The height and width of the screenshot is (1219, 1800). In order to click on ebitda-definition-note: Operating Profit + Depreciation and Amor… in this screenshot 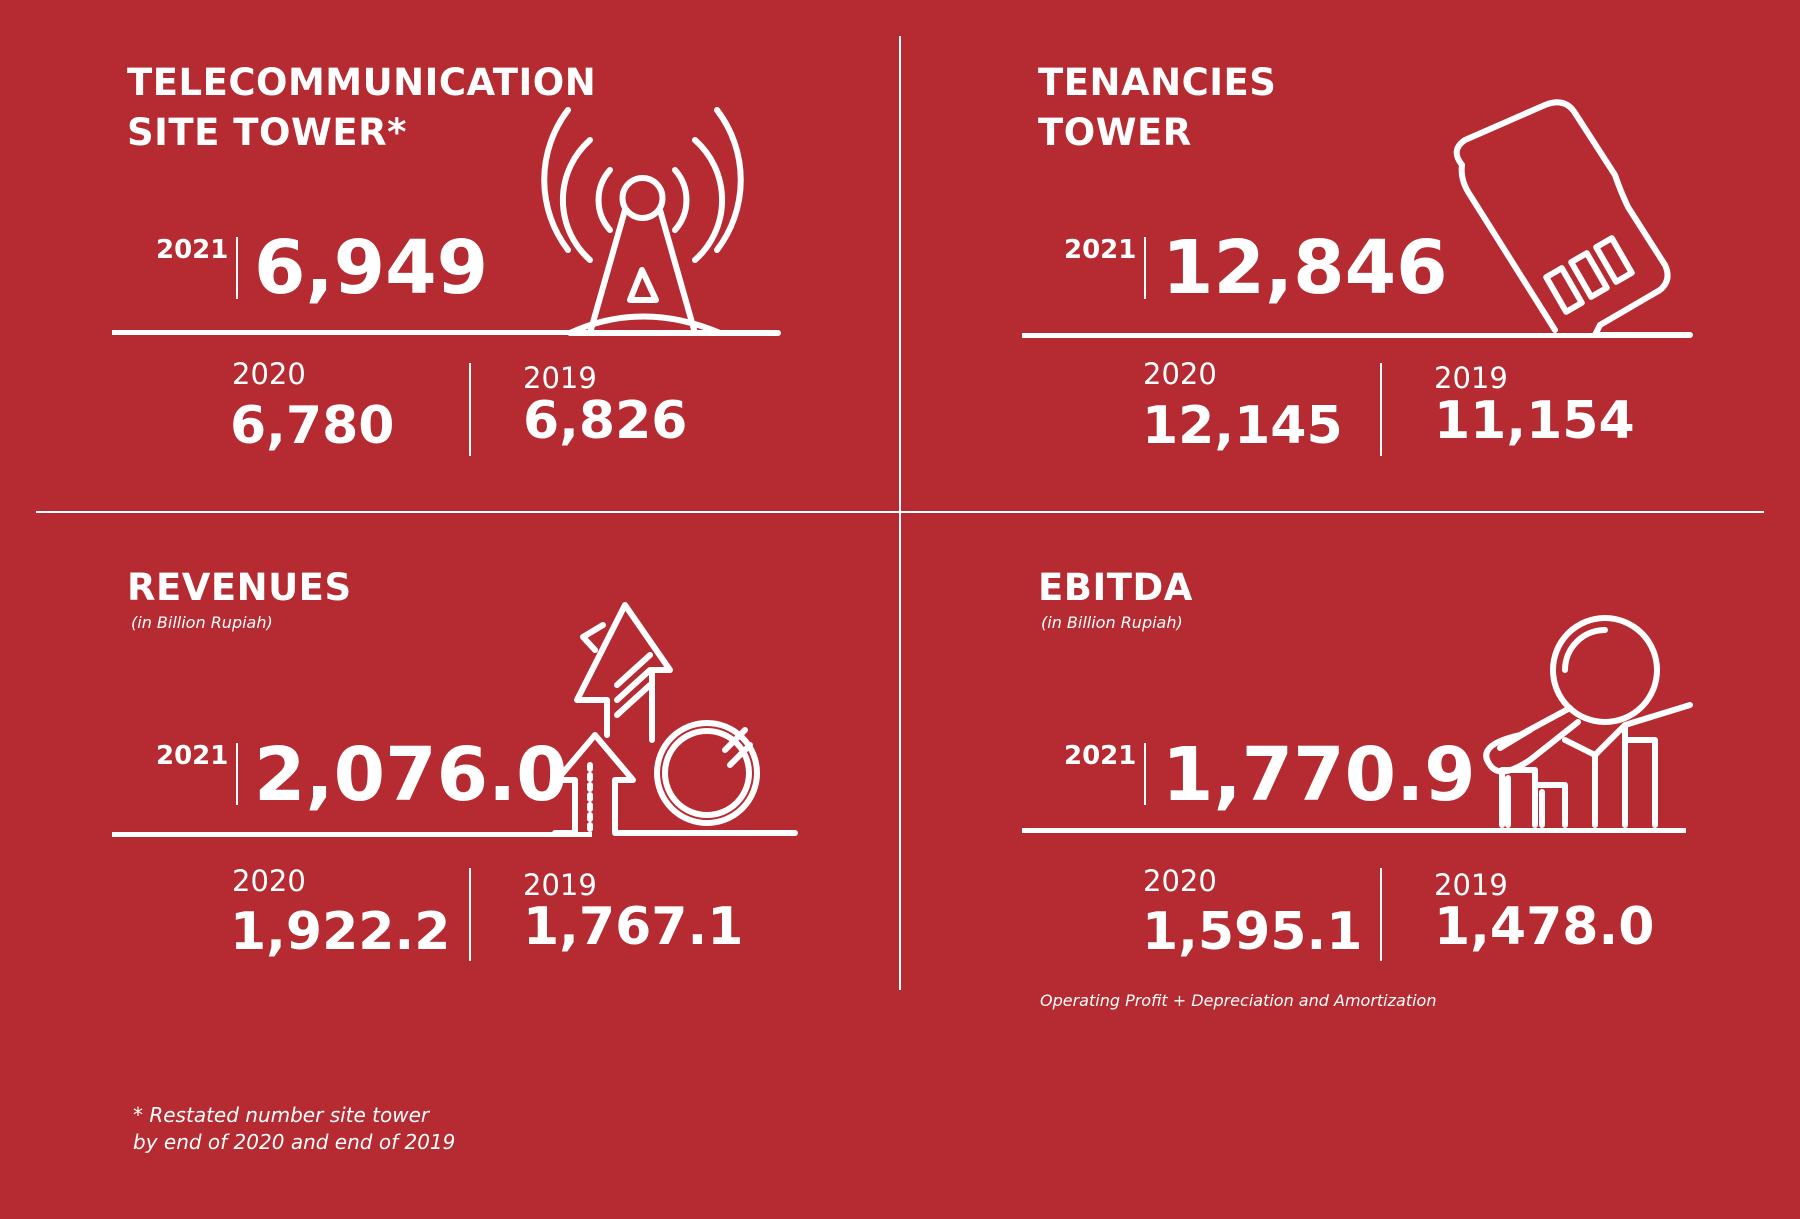, I will do `click(1238, 1000)`.